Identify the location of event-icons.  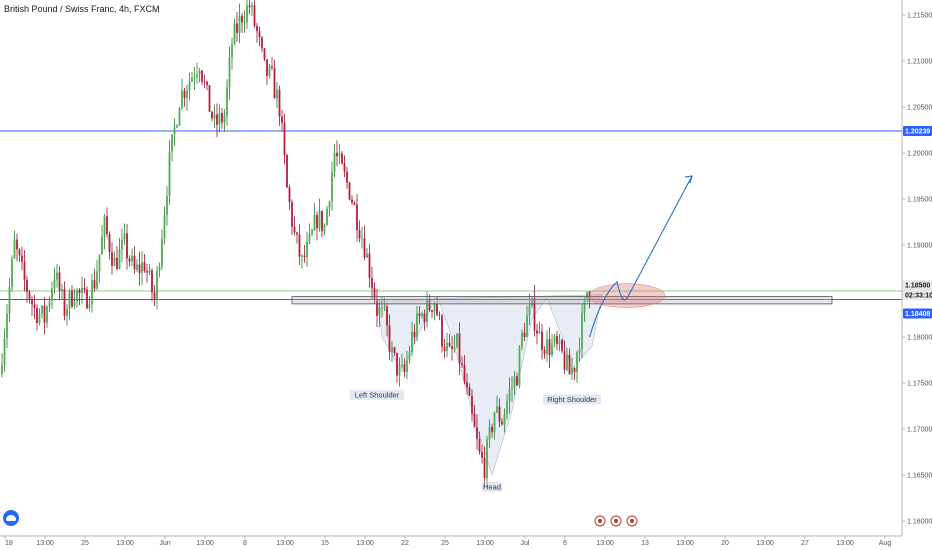
(616, 521).